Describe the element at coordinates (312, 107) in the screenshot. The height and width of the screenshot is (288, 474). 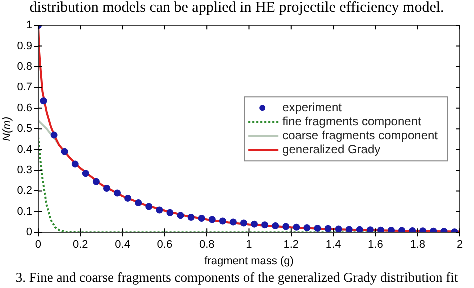
I see `legend-label: experiment` at that location.